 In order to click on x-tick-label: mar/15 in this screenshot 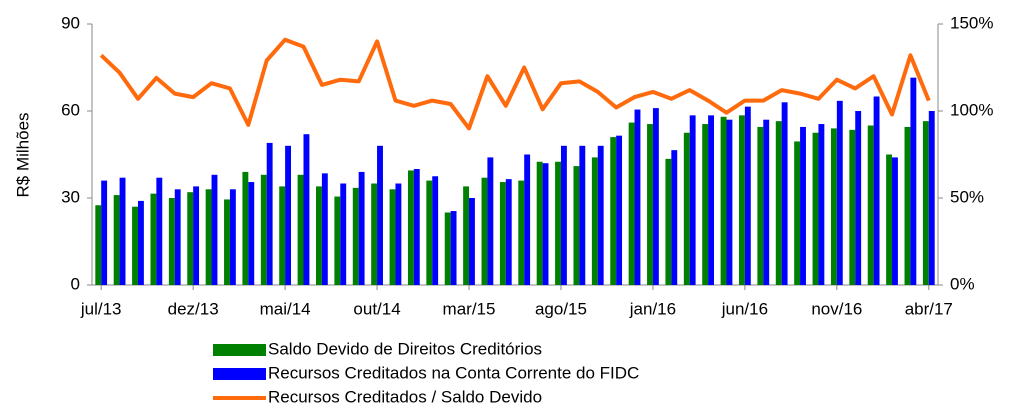, I will do `click(469, 308)`.